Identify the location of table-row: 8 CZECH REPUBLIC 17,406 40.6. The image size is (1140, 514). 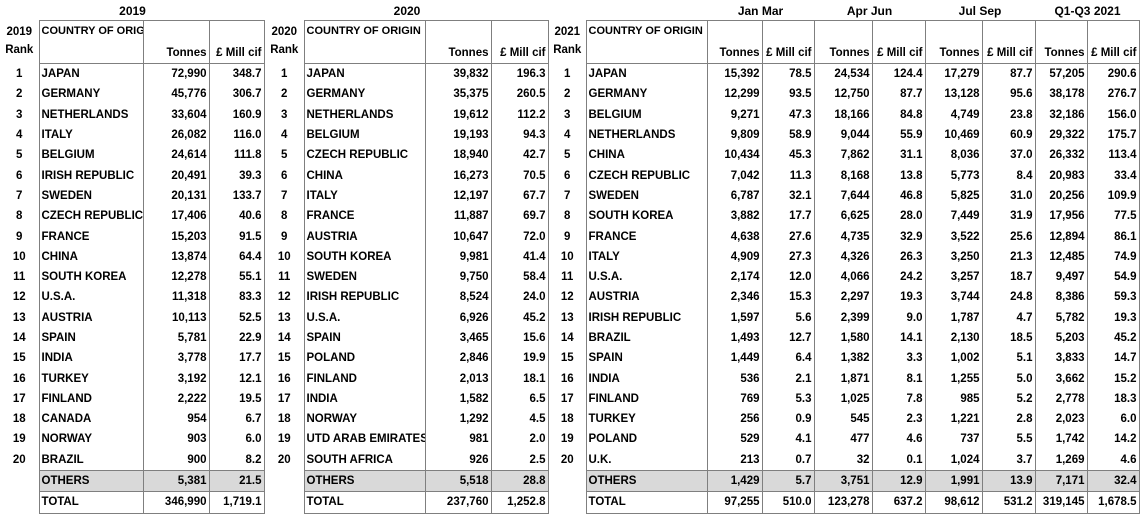
(132, 216).